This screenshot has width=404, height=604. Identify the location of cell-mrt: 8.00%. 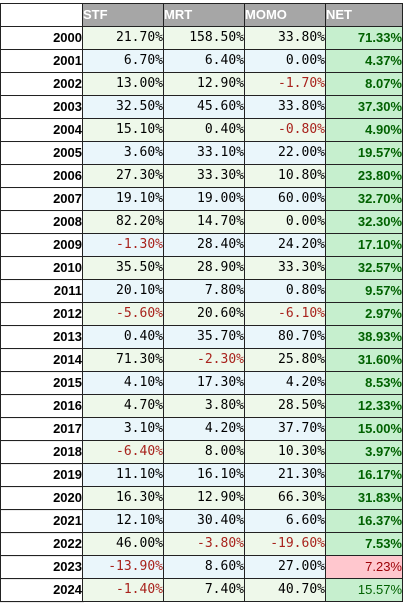
(204, 452).